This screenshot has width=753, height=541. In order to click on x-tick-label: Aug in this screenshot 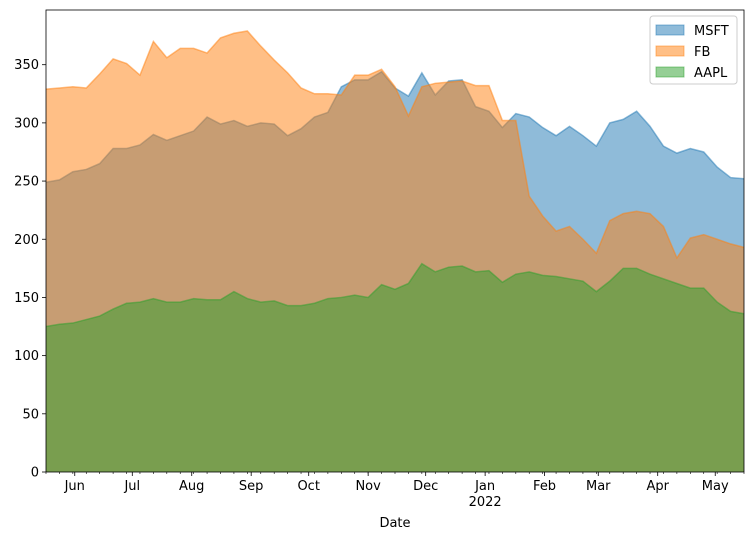, I will do `click(191, 486)`.